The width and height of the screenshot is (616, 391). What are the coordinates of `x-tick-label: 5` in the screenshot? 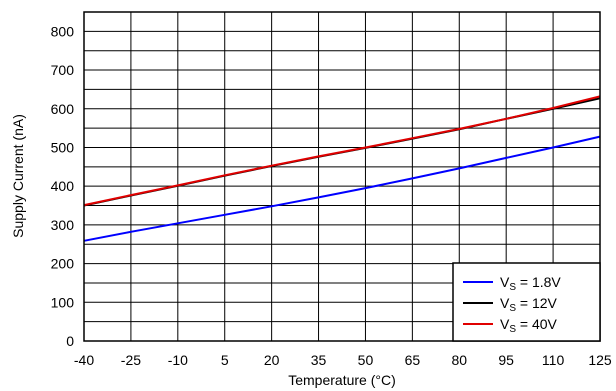 It's located at (225, 360).